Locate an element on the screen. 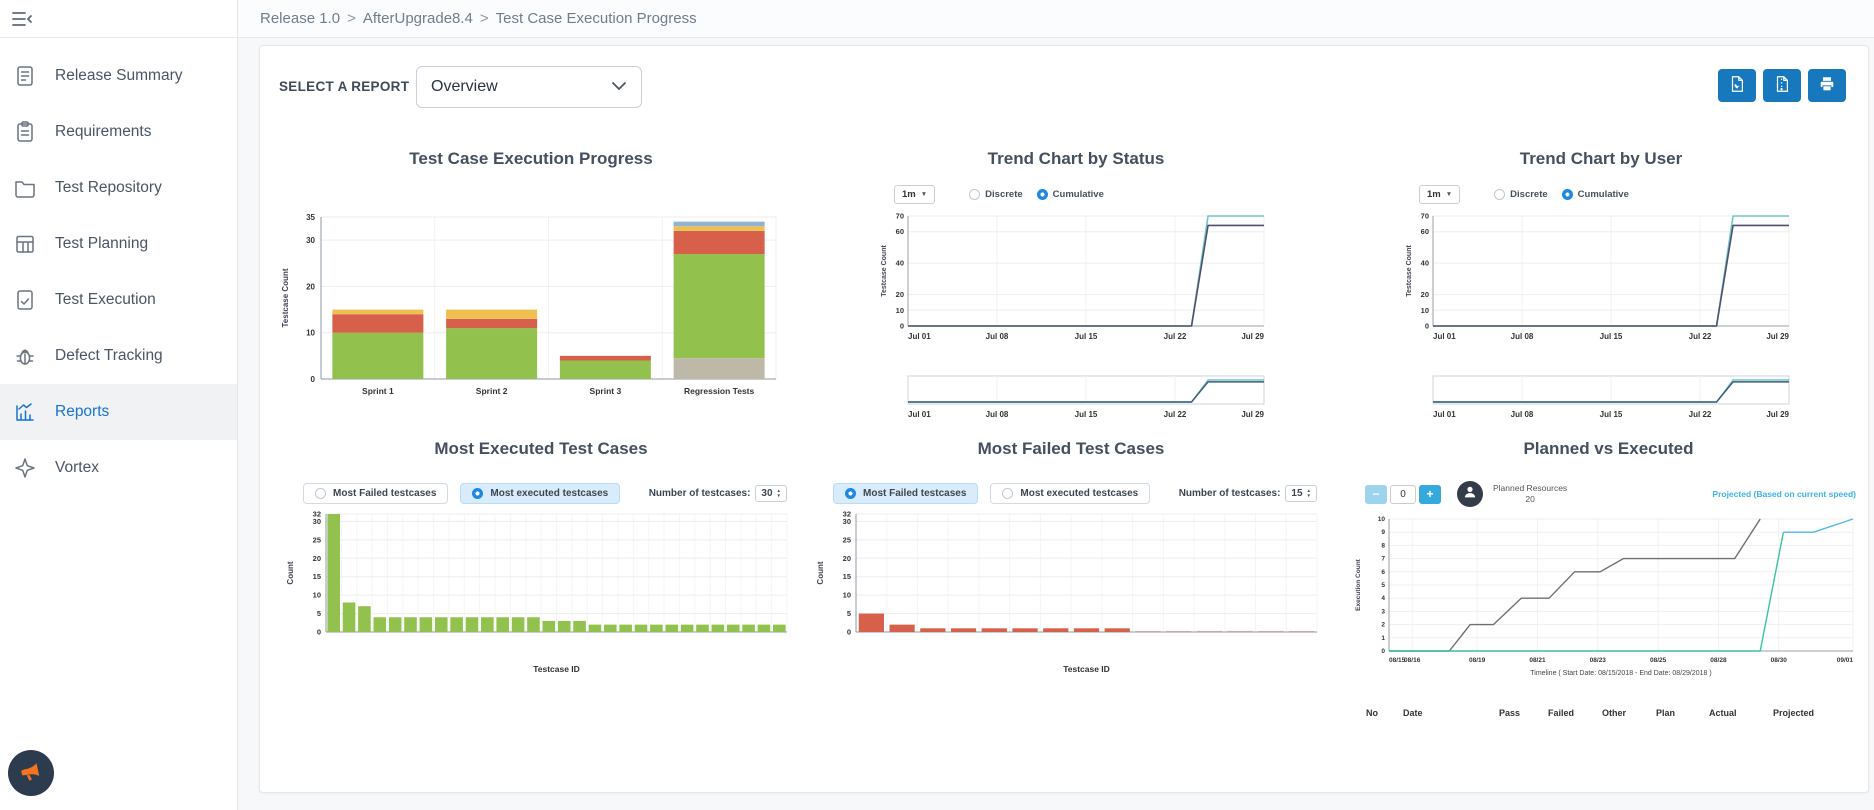  print-button is located at coordinates (1827, 85).